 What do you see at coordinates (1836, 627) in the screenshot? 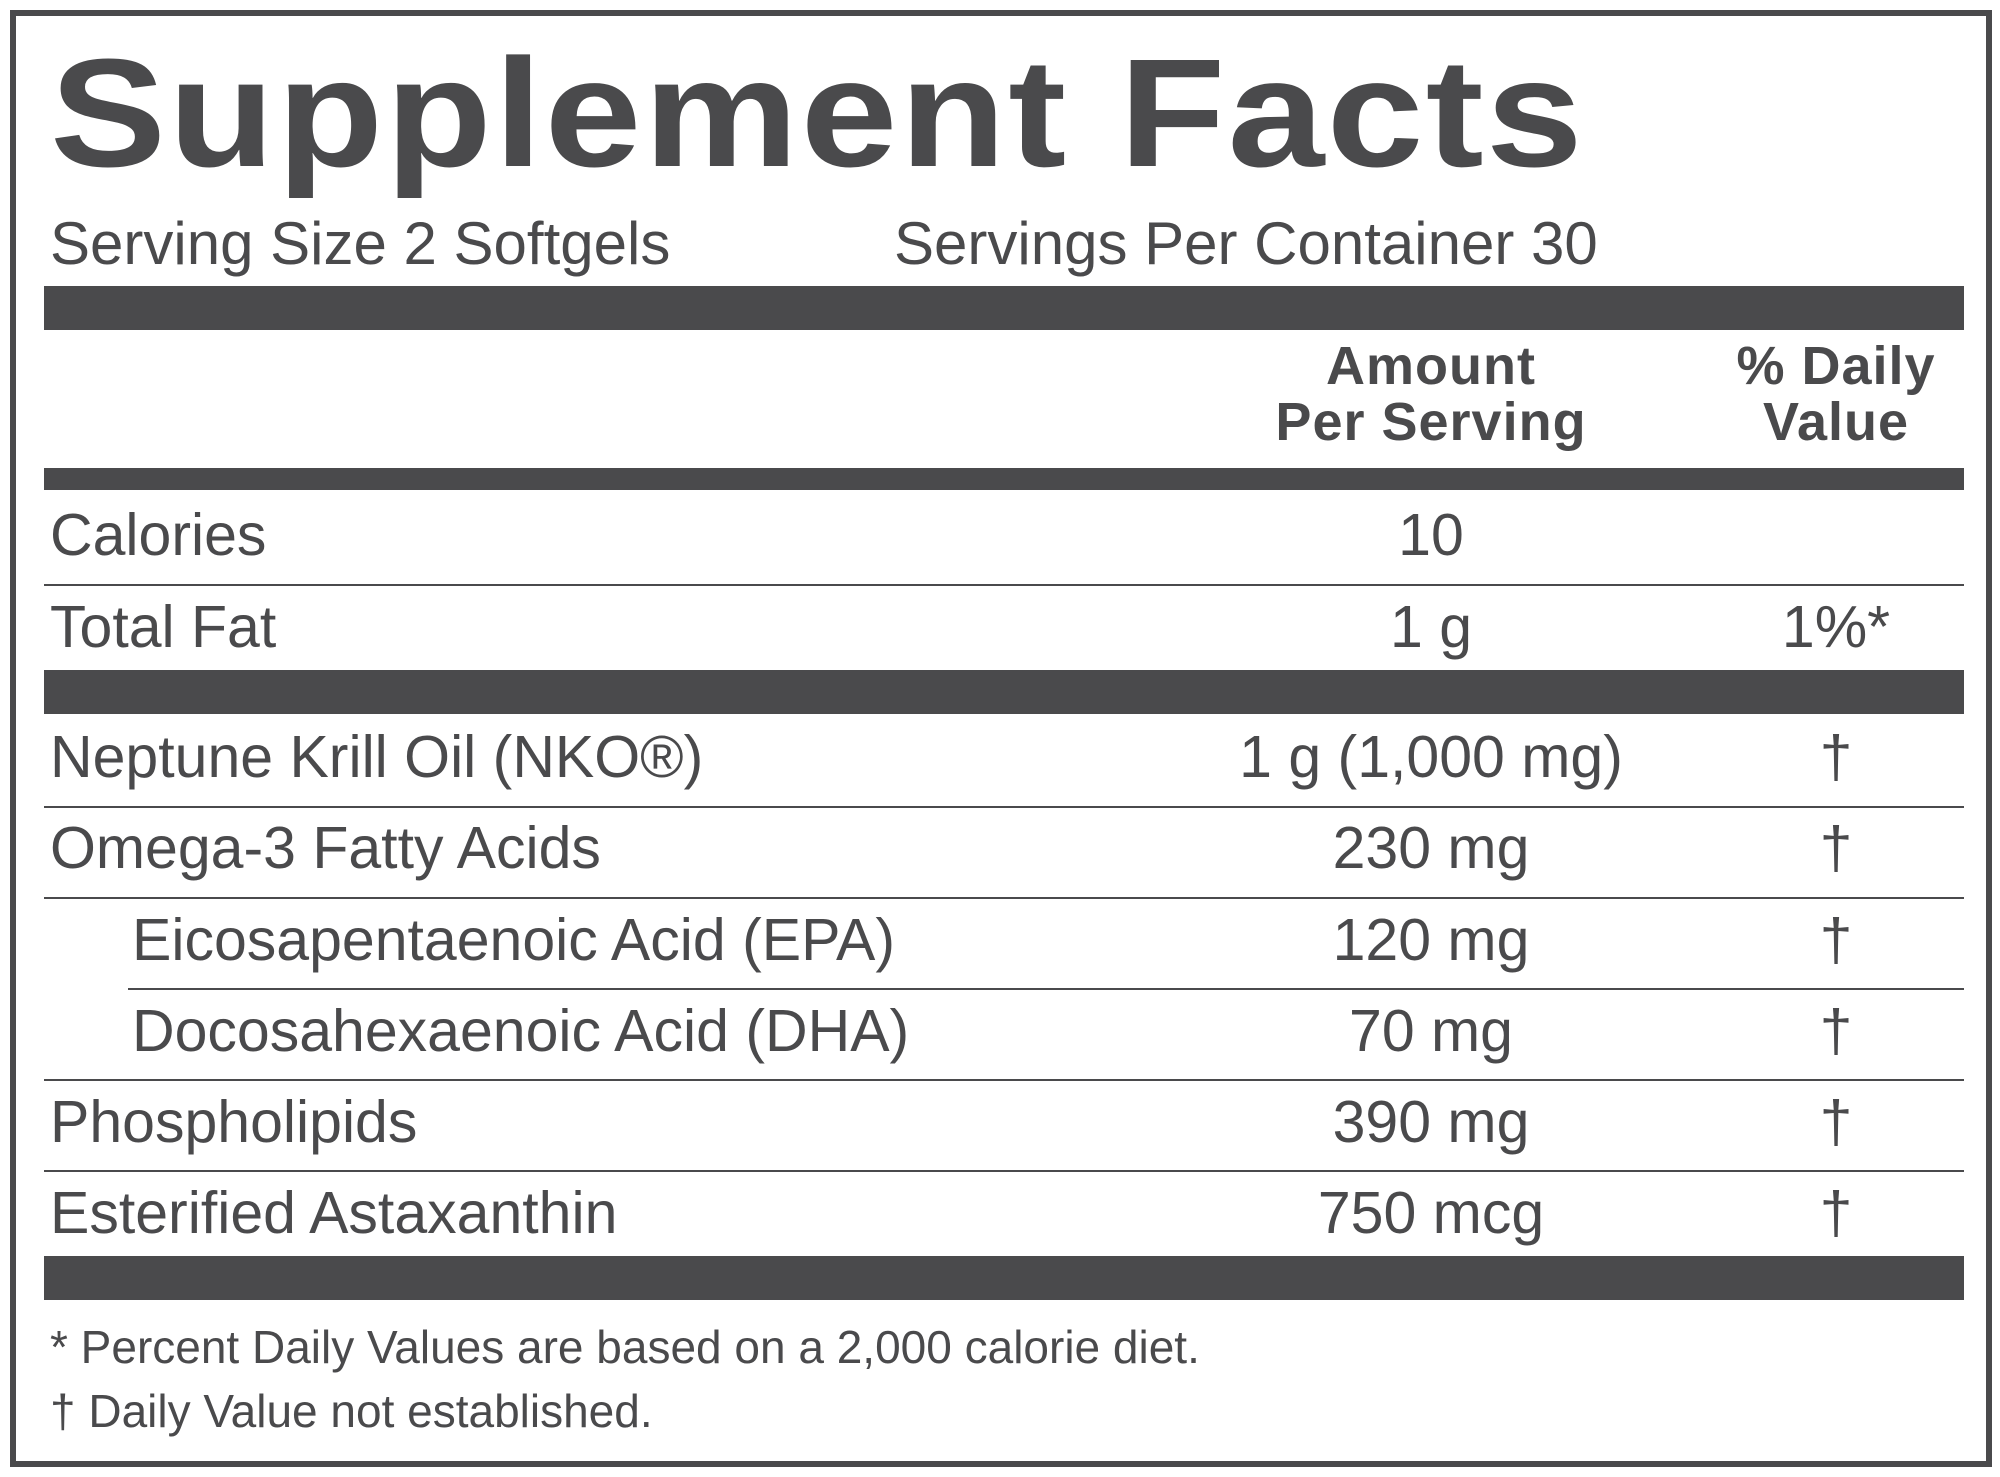
I see `nutrient-daily-value: 1%*` at bounding box center [1836, 627].